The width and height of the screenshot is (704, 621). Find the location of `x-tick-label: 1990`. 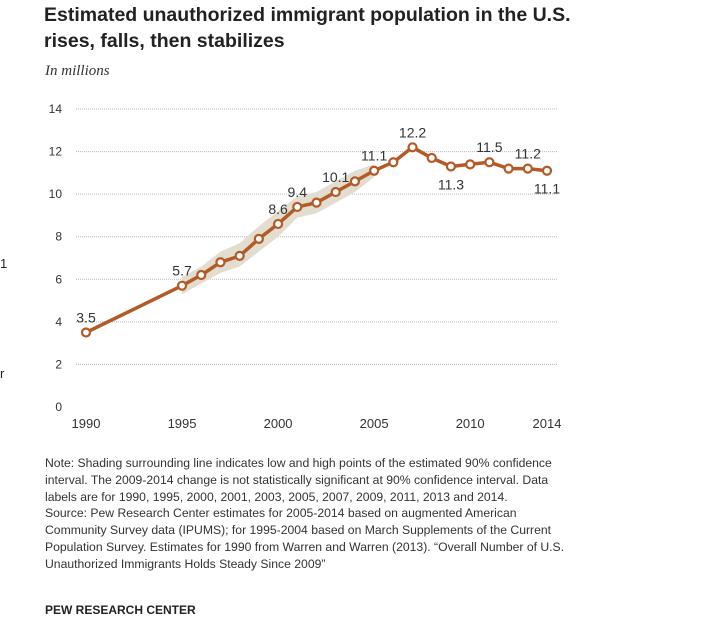

x-tick-label: 1990 is located at coordinates (86, 423).